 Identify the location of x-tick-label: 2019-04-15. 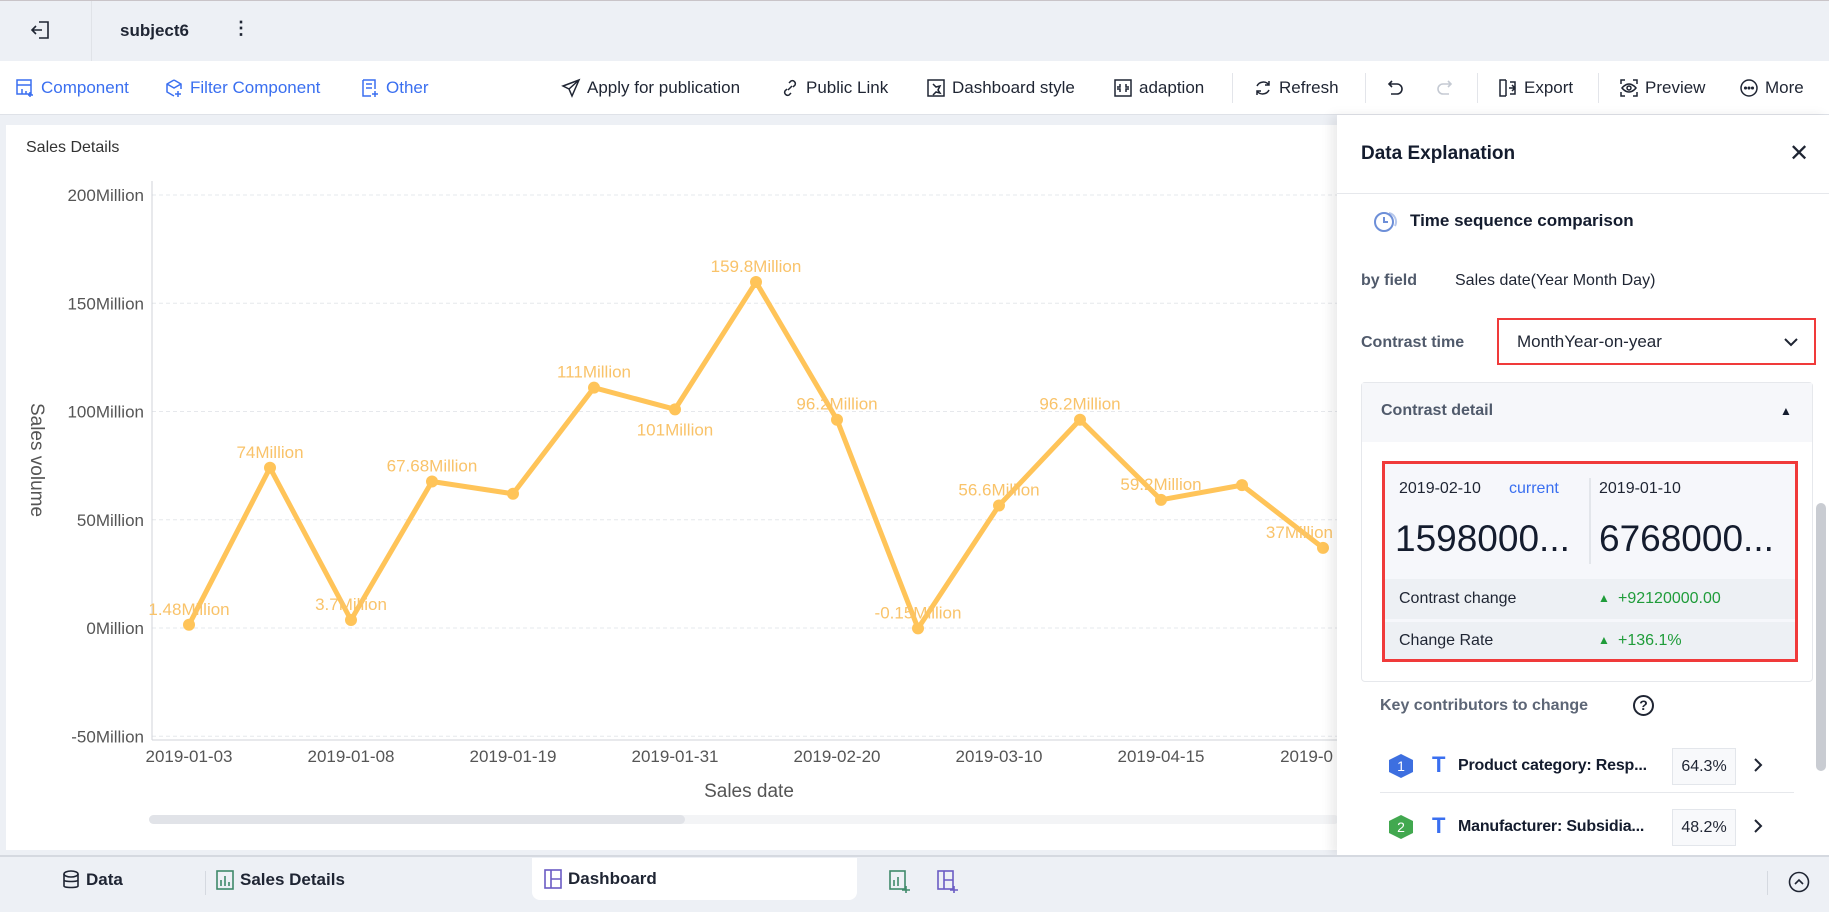
(1161, 756).